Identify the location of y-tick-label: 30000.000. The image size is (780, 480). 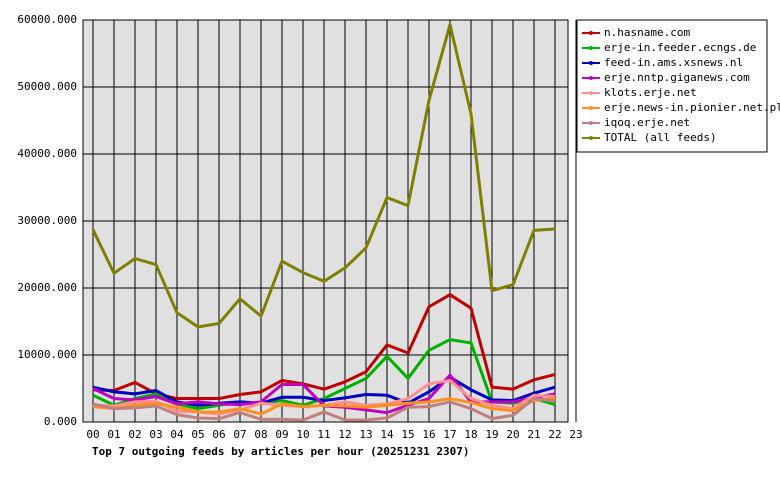
(47, 220).